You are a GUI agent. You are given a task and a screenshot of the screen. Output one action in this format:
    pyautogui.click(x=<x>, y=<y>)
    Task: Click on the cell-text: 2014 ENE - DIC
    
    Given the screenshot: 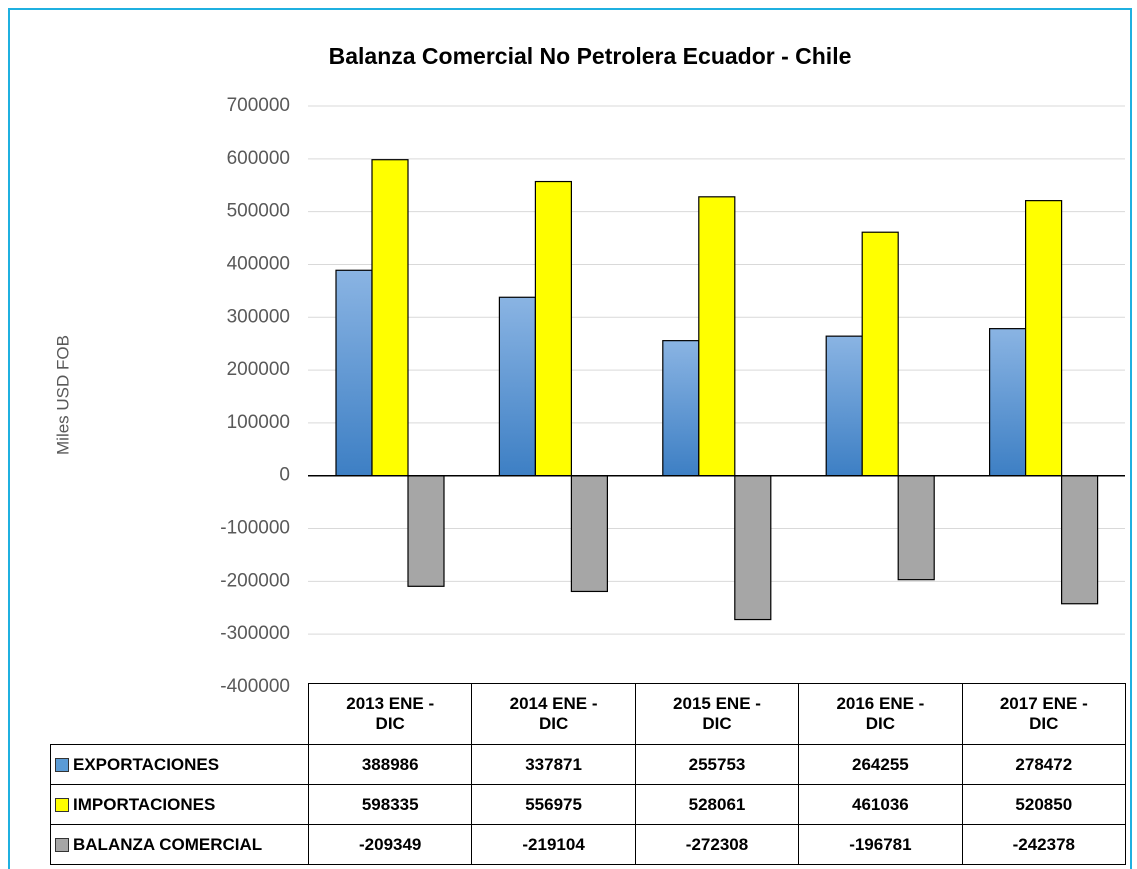 What is the action you would take?
    pyautogui.click(x=553, y=713)
    